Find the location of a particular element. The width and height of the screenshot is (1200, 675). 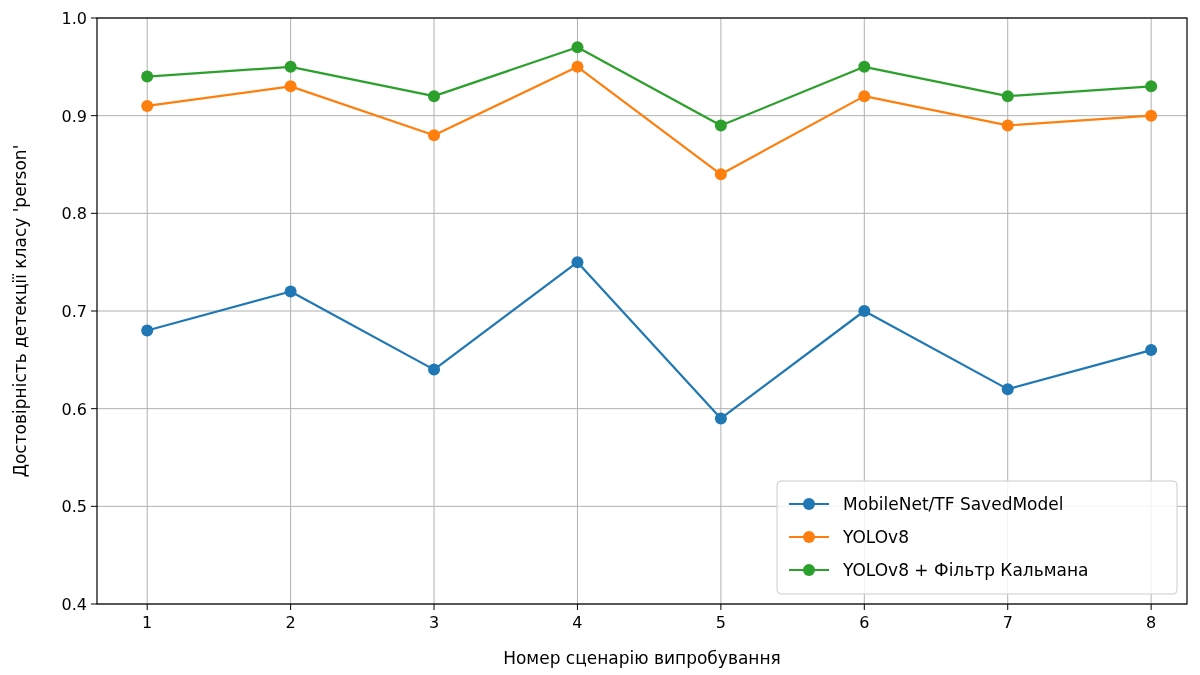

y-tick-label: 0.6 is located at coordinates (74, 409).